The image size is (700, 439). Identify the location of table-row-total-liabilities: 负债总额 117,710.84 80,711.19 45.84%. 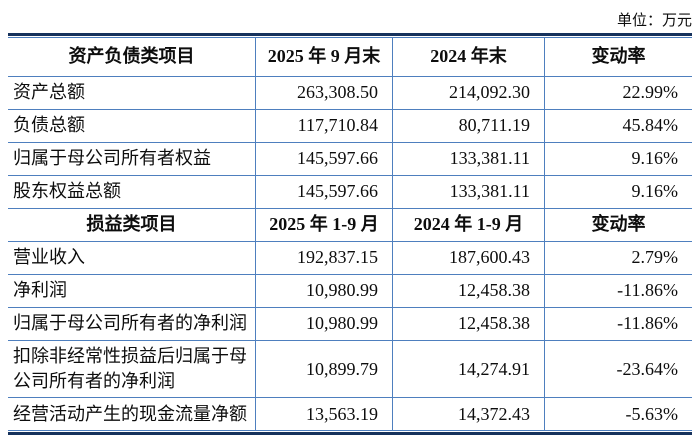
(350, 126).